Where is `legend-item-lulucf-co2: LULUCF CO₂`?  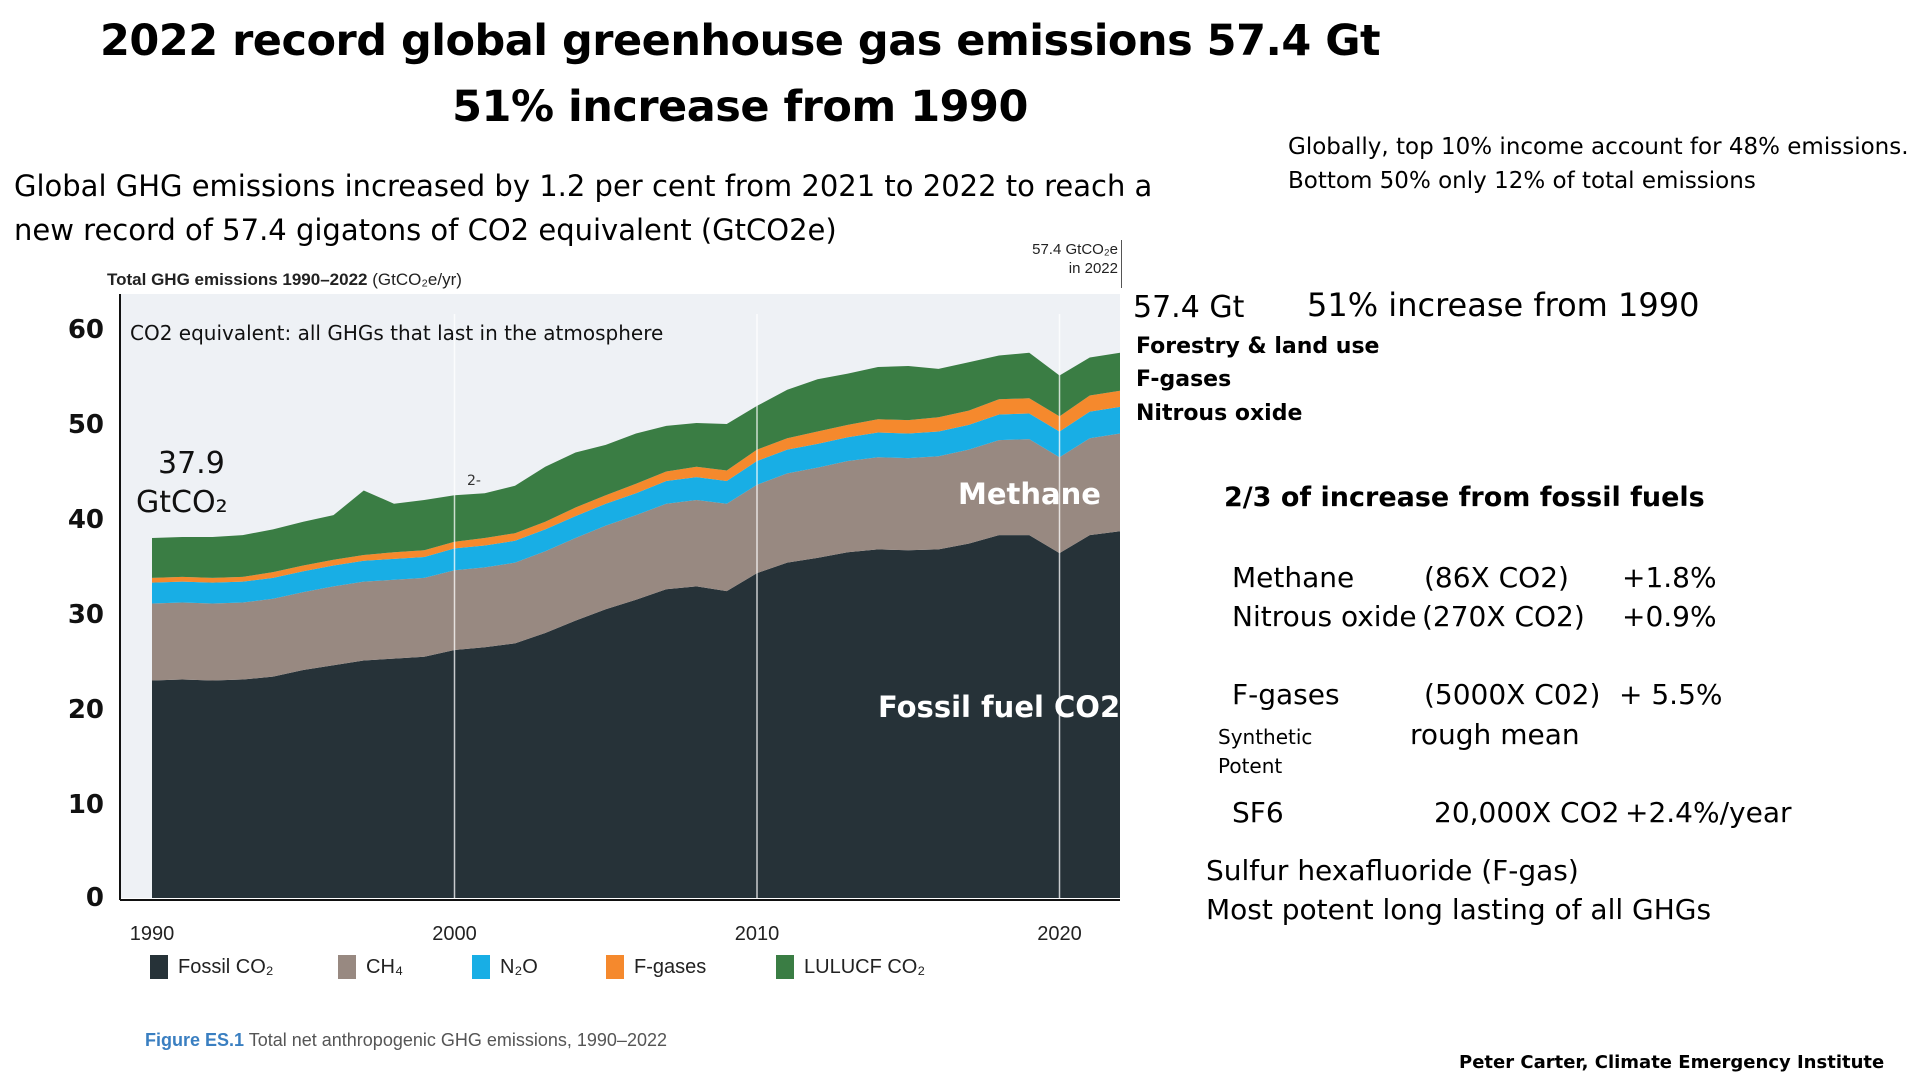 legend-item-lulucf-co2: LULUCF CO₂ is located at coordinates (850, 967).